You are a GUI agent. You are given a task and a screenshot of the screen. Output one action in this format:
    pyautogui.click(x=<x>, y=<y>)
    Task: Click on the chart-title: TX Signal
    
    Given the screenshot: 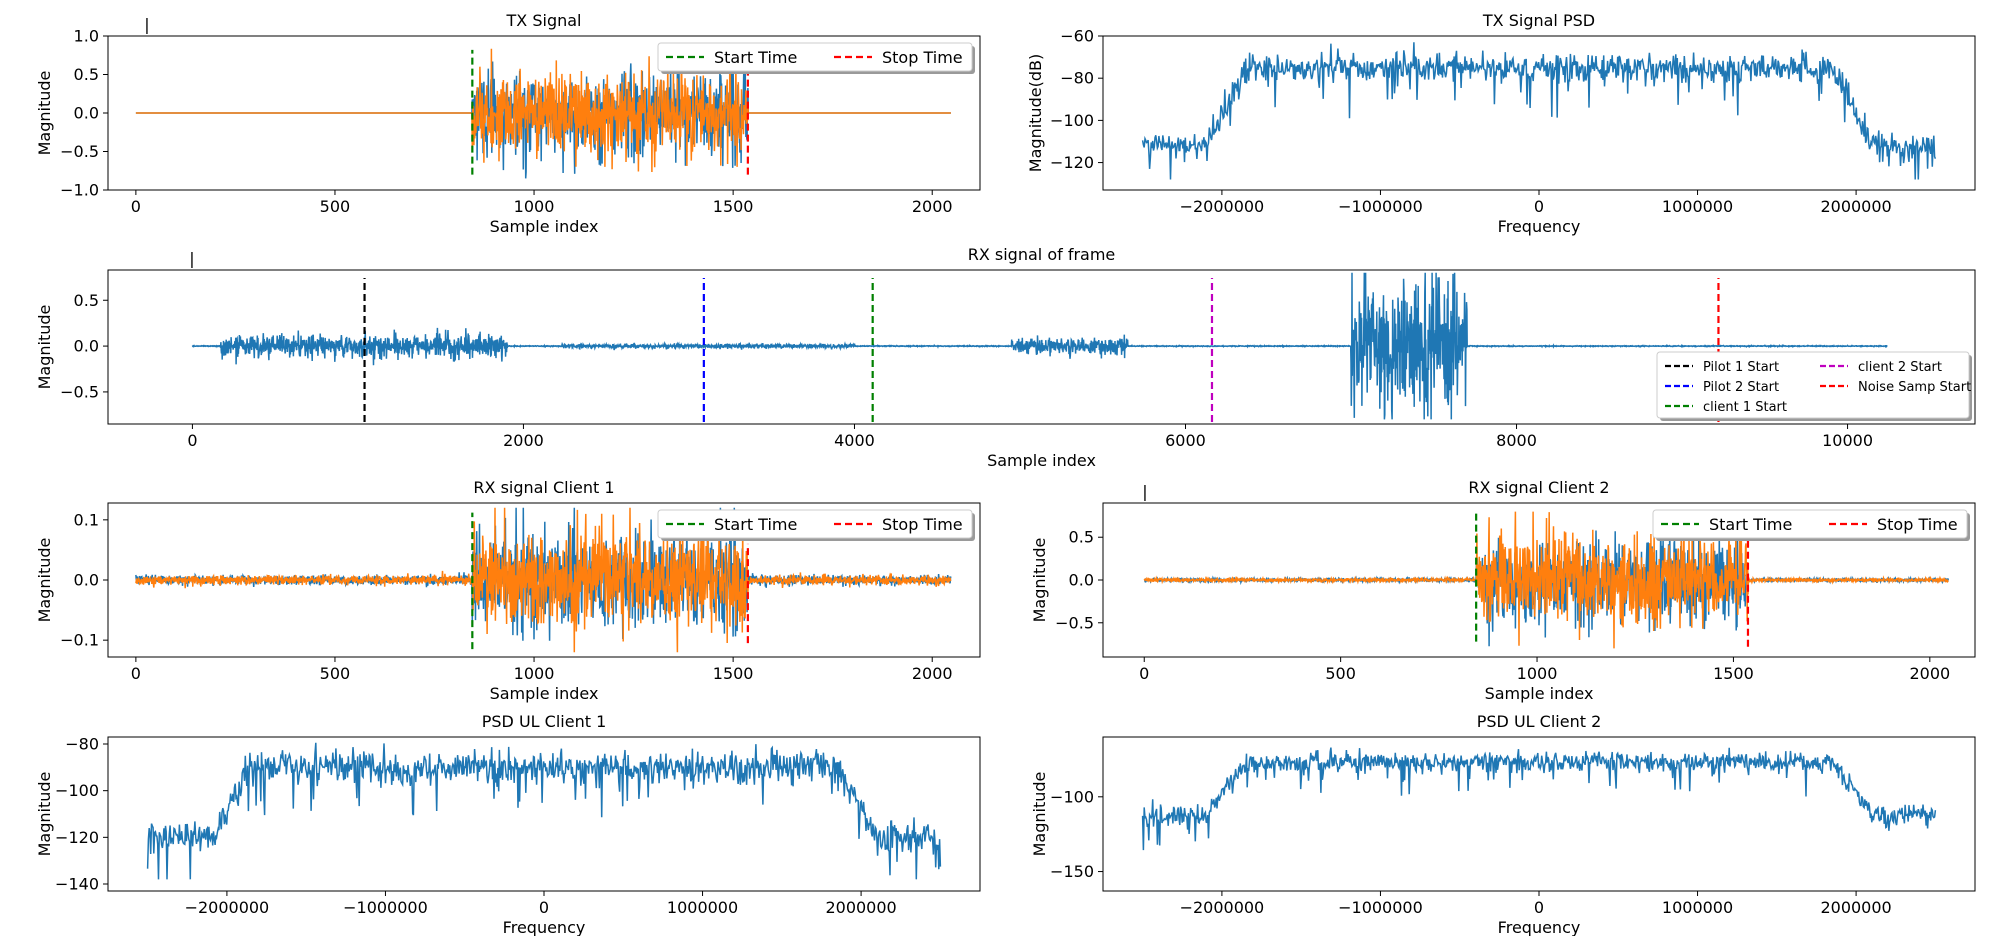 What is the action you would take?
    pyautogui.click(x=544, y=20)
    